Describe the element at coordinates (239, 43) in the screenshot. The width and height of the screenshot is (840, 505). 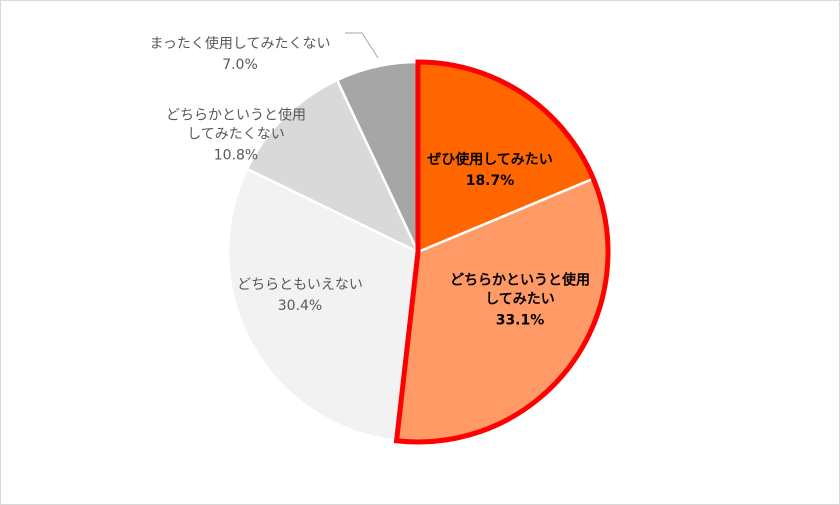
I see `label: まったく使用してみたくない` at that location.